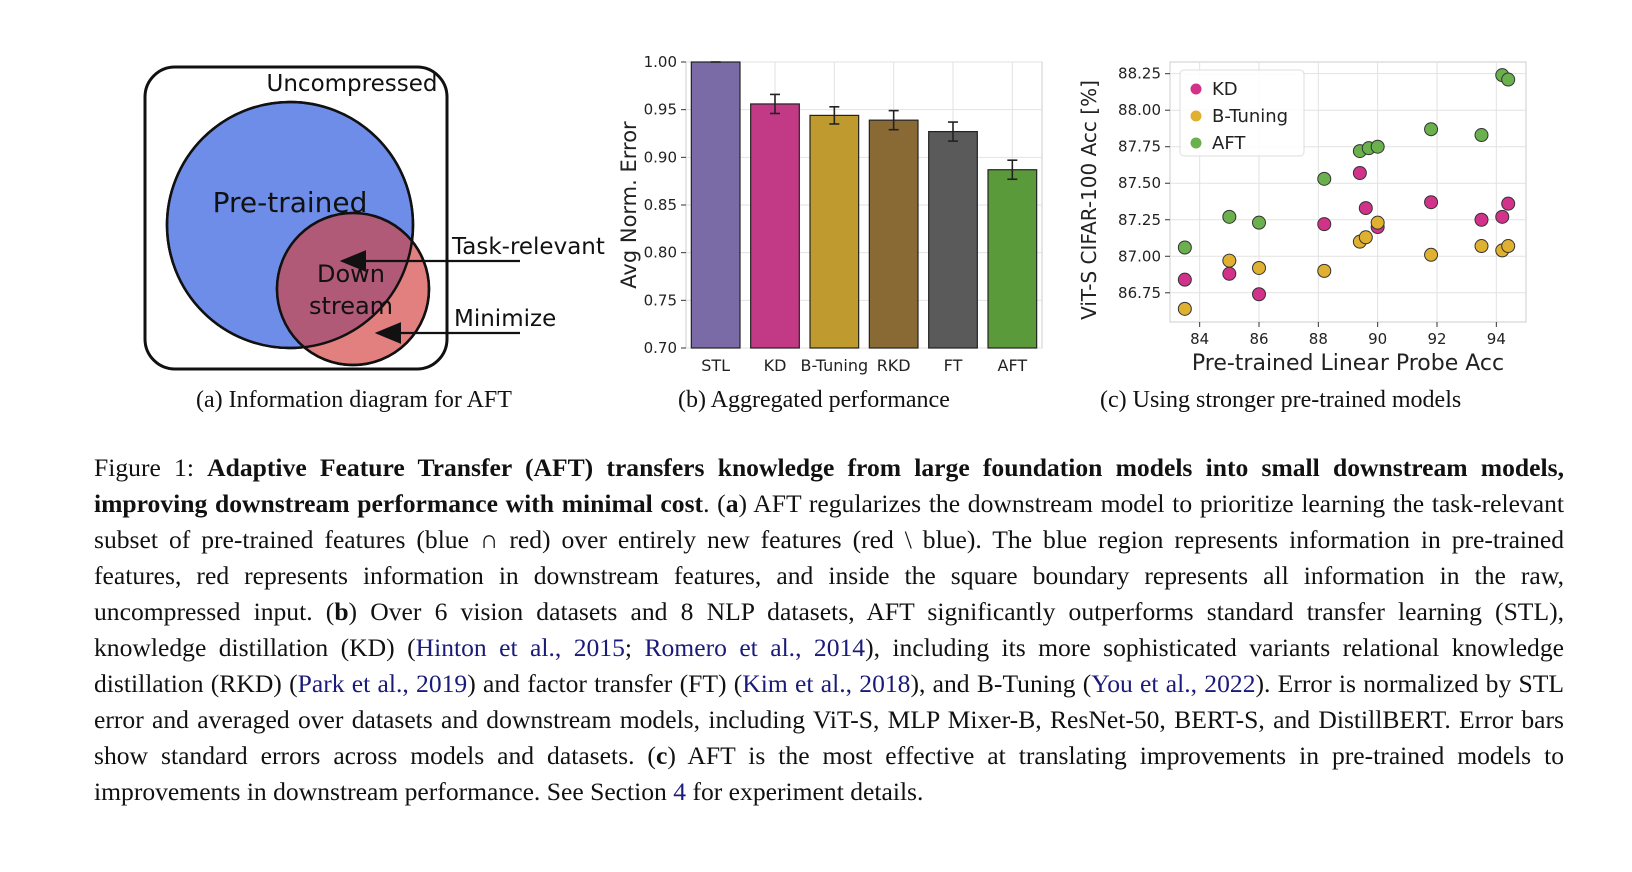 This screenshot has height=872, width=1632. I want to click on legend-marker-kd, so click(1196, 89).